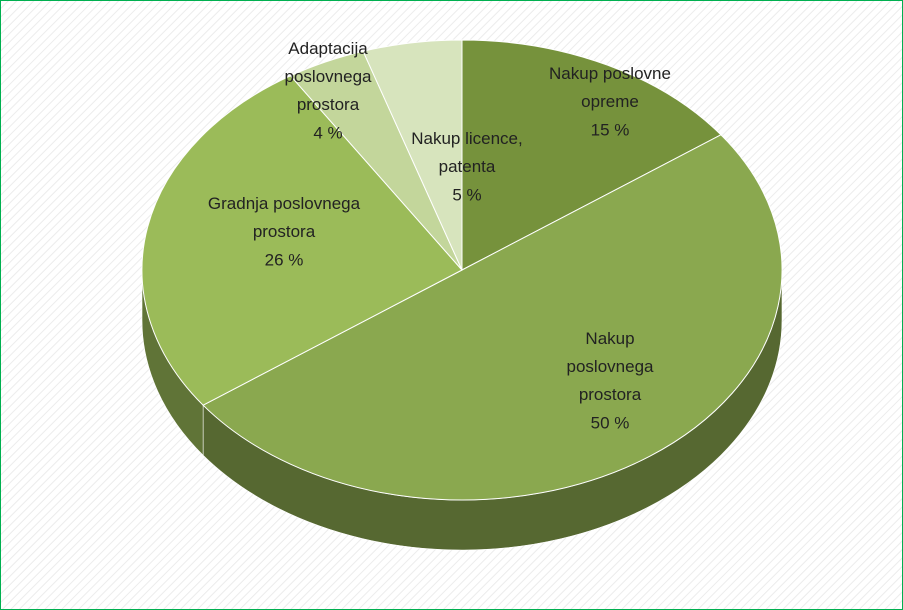 The width and height of the screenshot is (903, 610). Describe the element at coordinates (329, 76) in the screenshot. I see `slice-label: Adaptacija poslovnega prostora` at that location.